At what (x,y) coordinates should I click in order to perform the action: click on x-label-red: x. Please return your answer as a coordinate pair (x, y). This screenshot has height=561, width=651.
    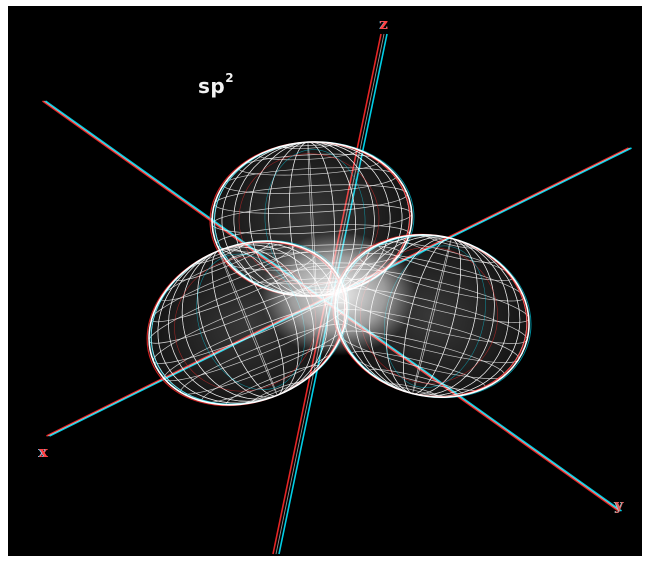
    Looking at the image, I should click on (43, 452).